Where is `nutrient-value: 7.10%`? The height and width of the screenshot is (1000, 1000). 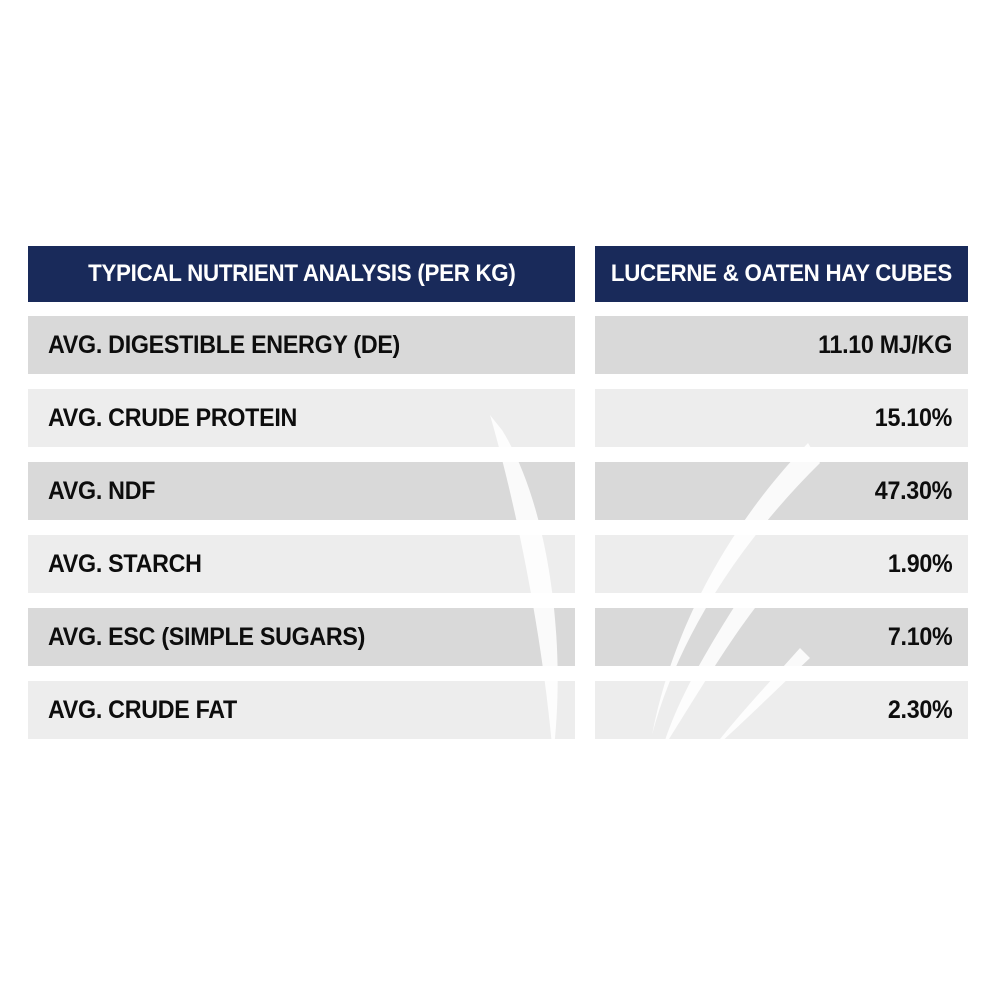 nutrient-value: 7.10% is located at coordinates (919, 636).